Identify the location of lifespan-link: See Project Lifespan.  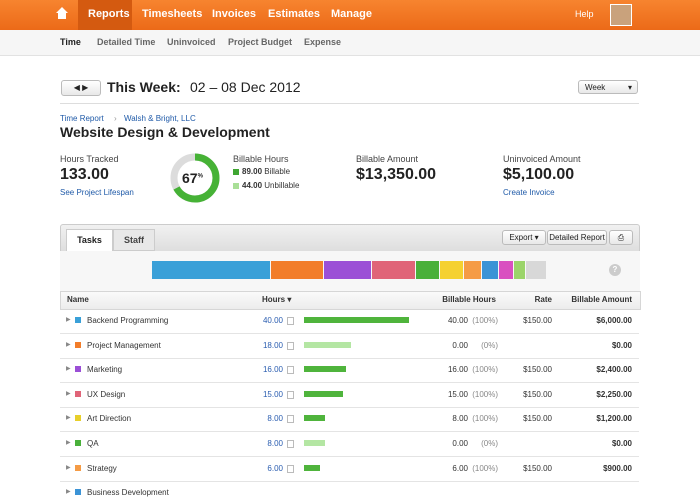
(97, 192).